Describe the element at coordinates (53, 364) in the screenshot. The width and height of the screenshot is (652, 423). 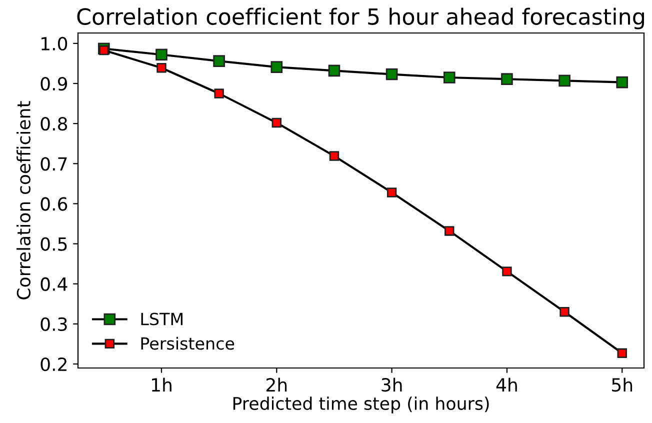
I see `y-tick-label: 0.2` at that location.